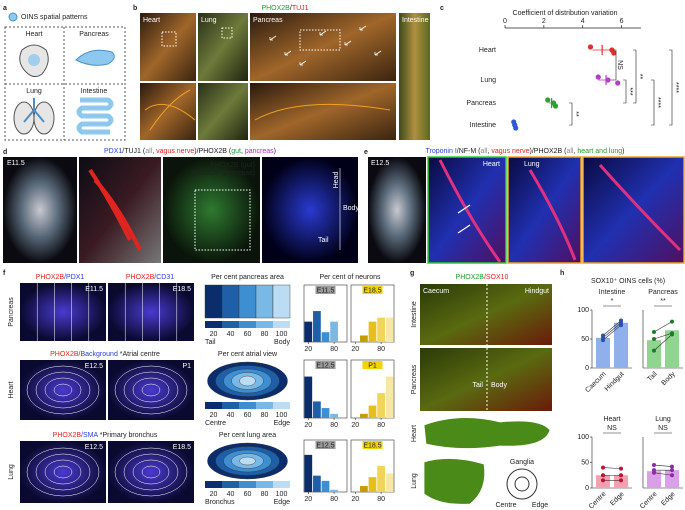 Image resolution: width=685 pixels, height=510 pixels. What do you see at coordinates (363, 28) in the screenshot?
I see `arrow` at bounding box center [363, 28].